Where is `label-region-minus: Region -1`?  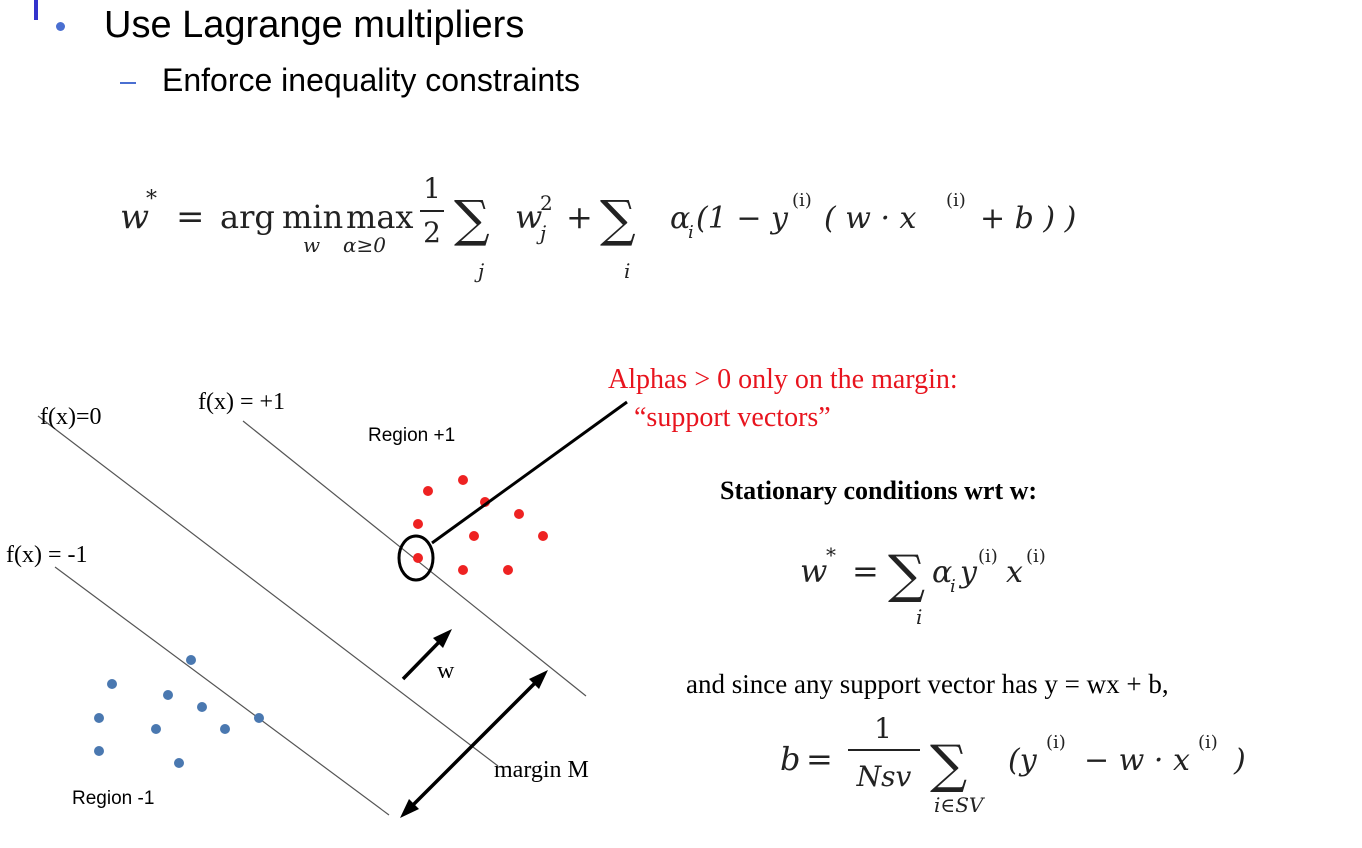
label-region-minus: Region -1 is located at coordinates (113, 798).